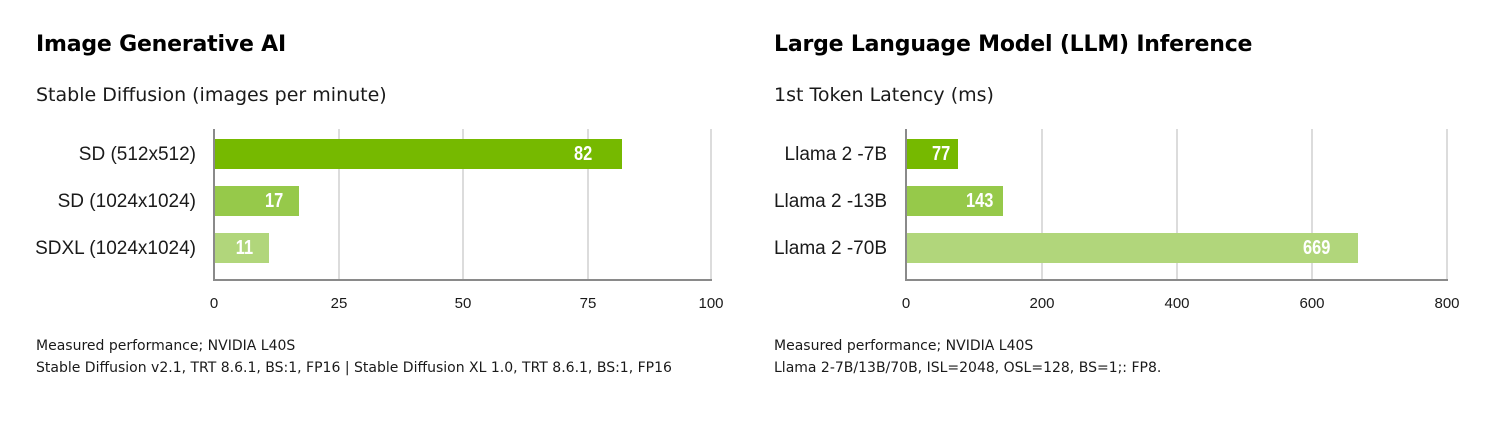 The height and width of the screenshot is (433, 1486). I want to click on category-label: Llama 2 -13B, so click(830, 201).